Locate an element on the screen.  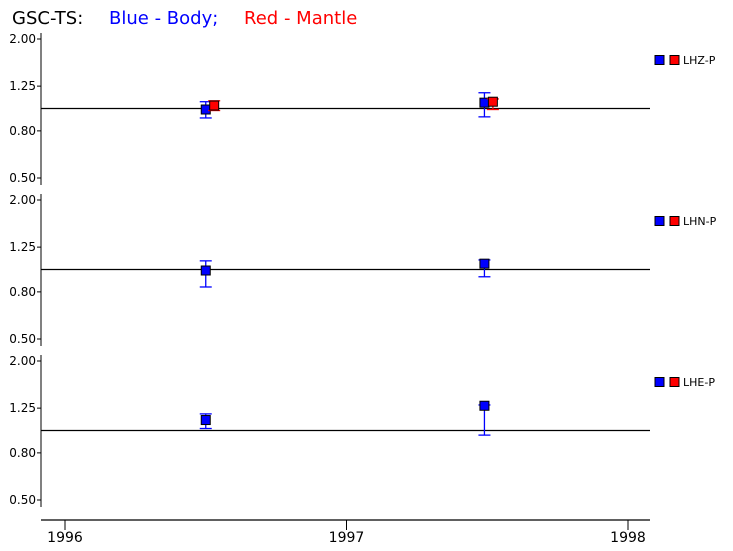
x-tick-label: 1998 is located at coordinates (628, 538).